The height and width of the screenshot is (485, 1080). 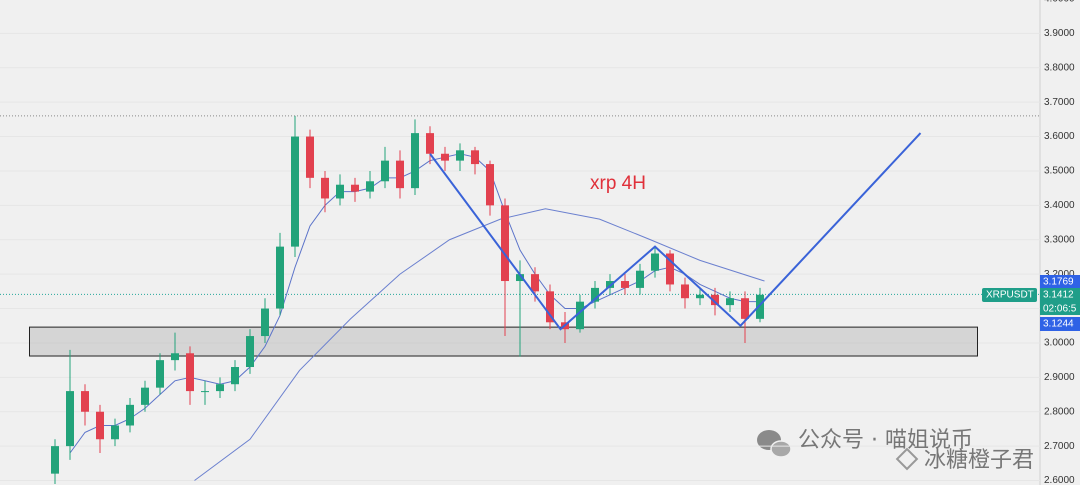 What do you see at coordinates (1059, 171) in the screenshot?
I see `y-tick-label: 3.5000` at bounding box center [1059, 171].